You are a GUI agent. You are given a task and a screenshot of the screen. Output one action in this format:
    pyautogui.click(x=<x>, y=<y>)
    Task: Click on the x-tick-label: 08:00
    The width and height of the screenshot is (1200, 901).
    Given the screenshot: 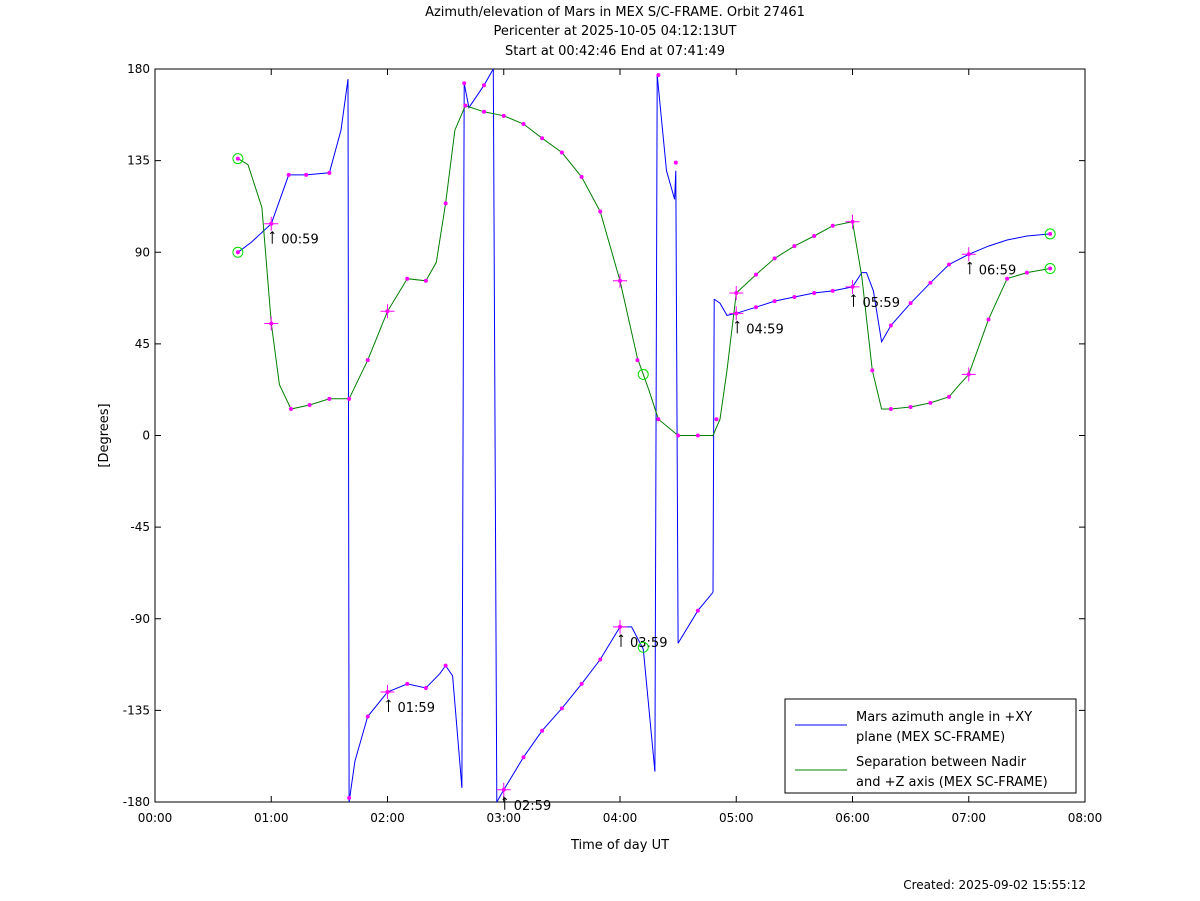 What is the action you would take?
    pyautogui.click(x=1085, y=818)
    